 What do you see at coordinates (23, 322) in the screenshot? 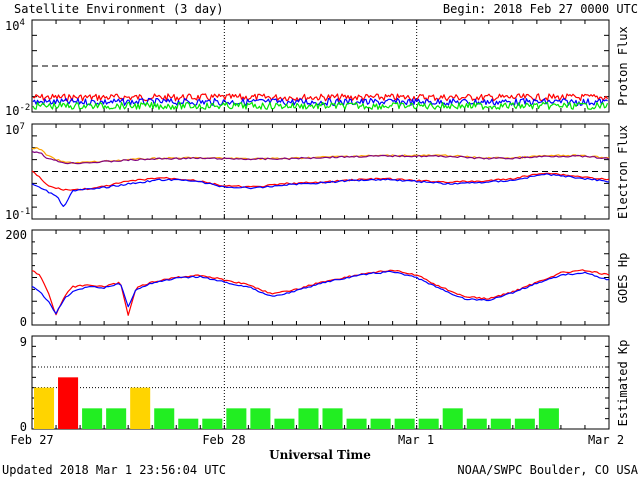
I see `goes-hp-ytick-bottom: 0` at bounding box center [23, 322].